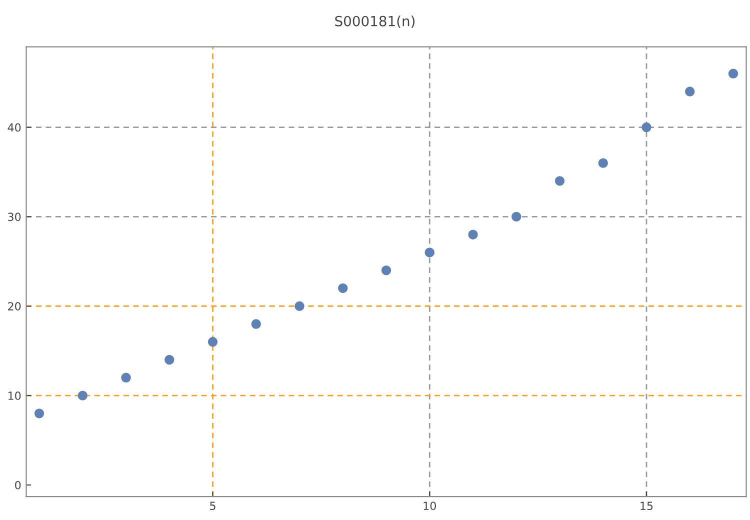  I want to click on y-tick-label: 40, so click(14, 127).